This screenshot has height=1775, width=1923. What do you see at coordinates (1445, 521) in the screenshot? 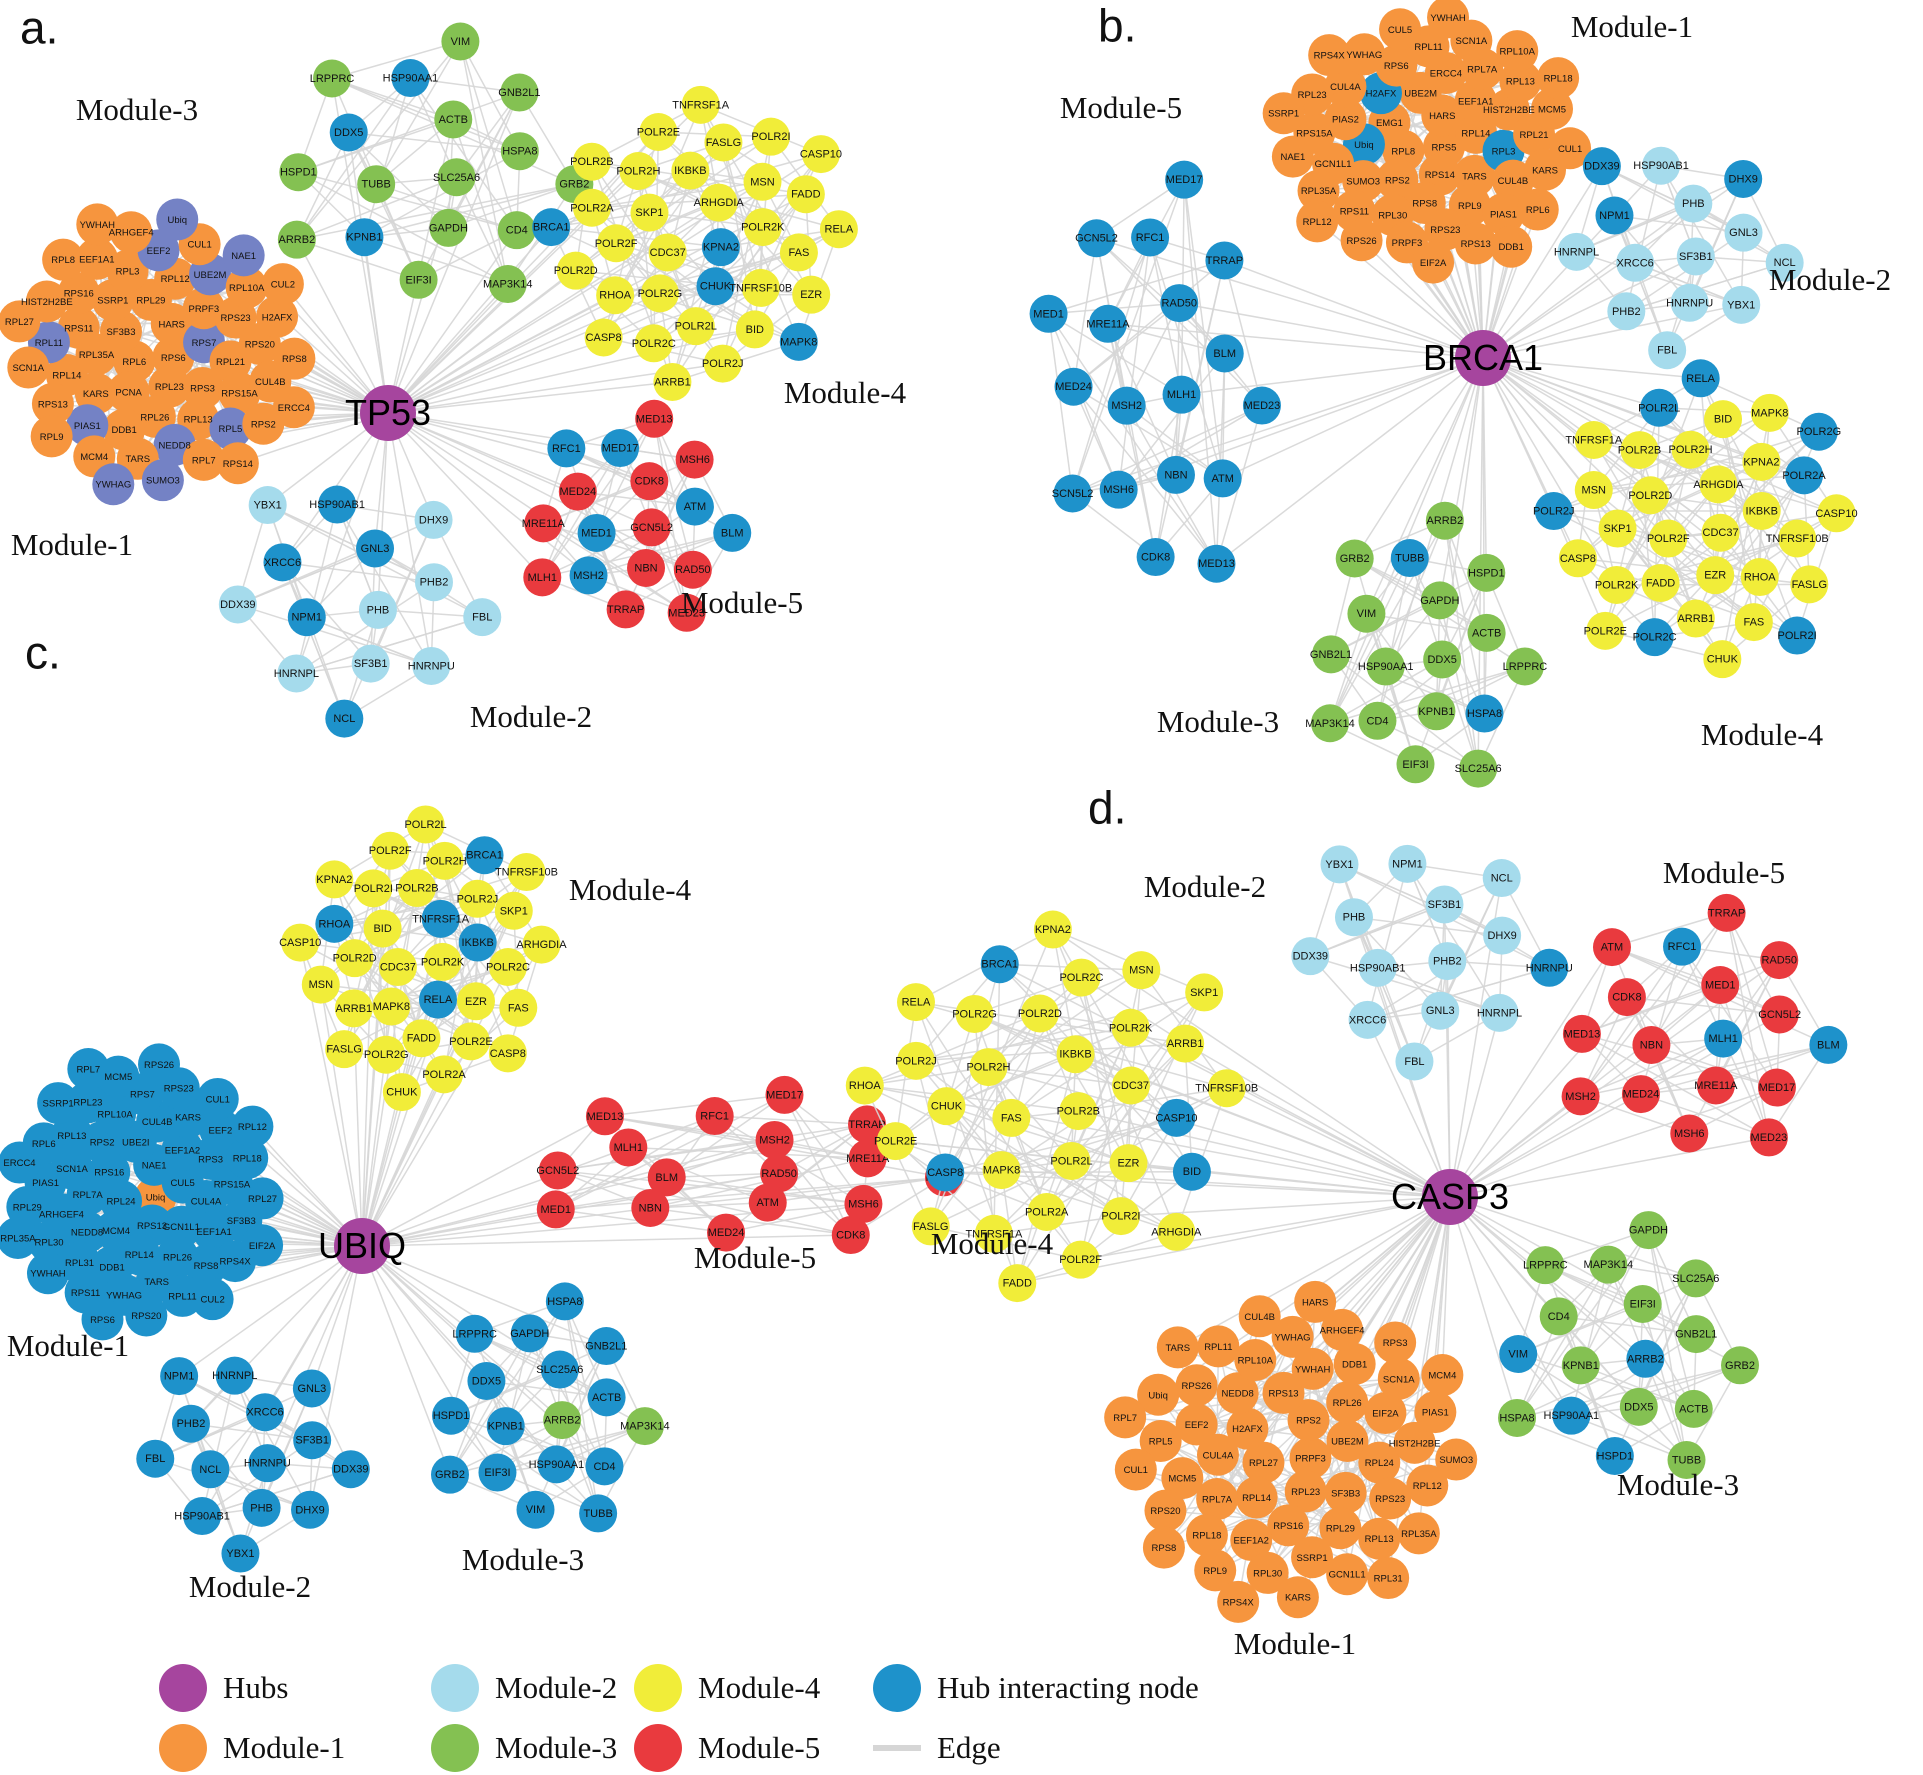
I see `protein-node-label: ARRB2` at bounding box center [1445, 521].